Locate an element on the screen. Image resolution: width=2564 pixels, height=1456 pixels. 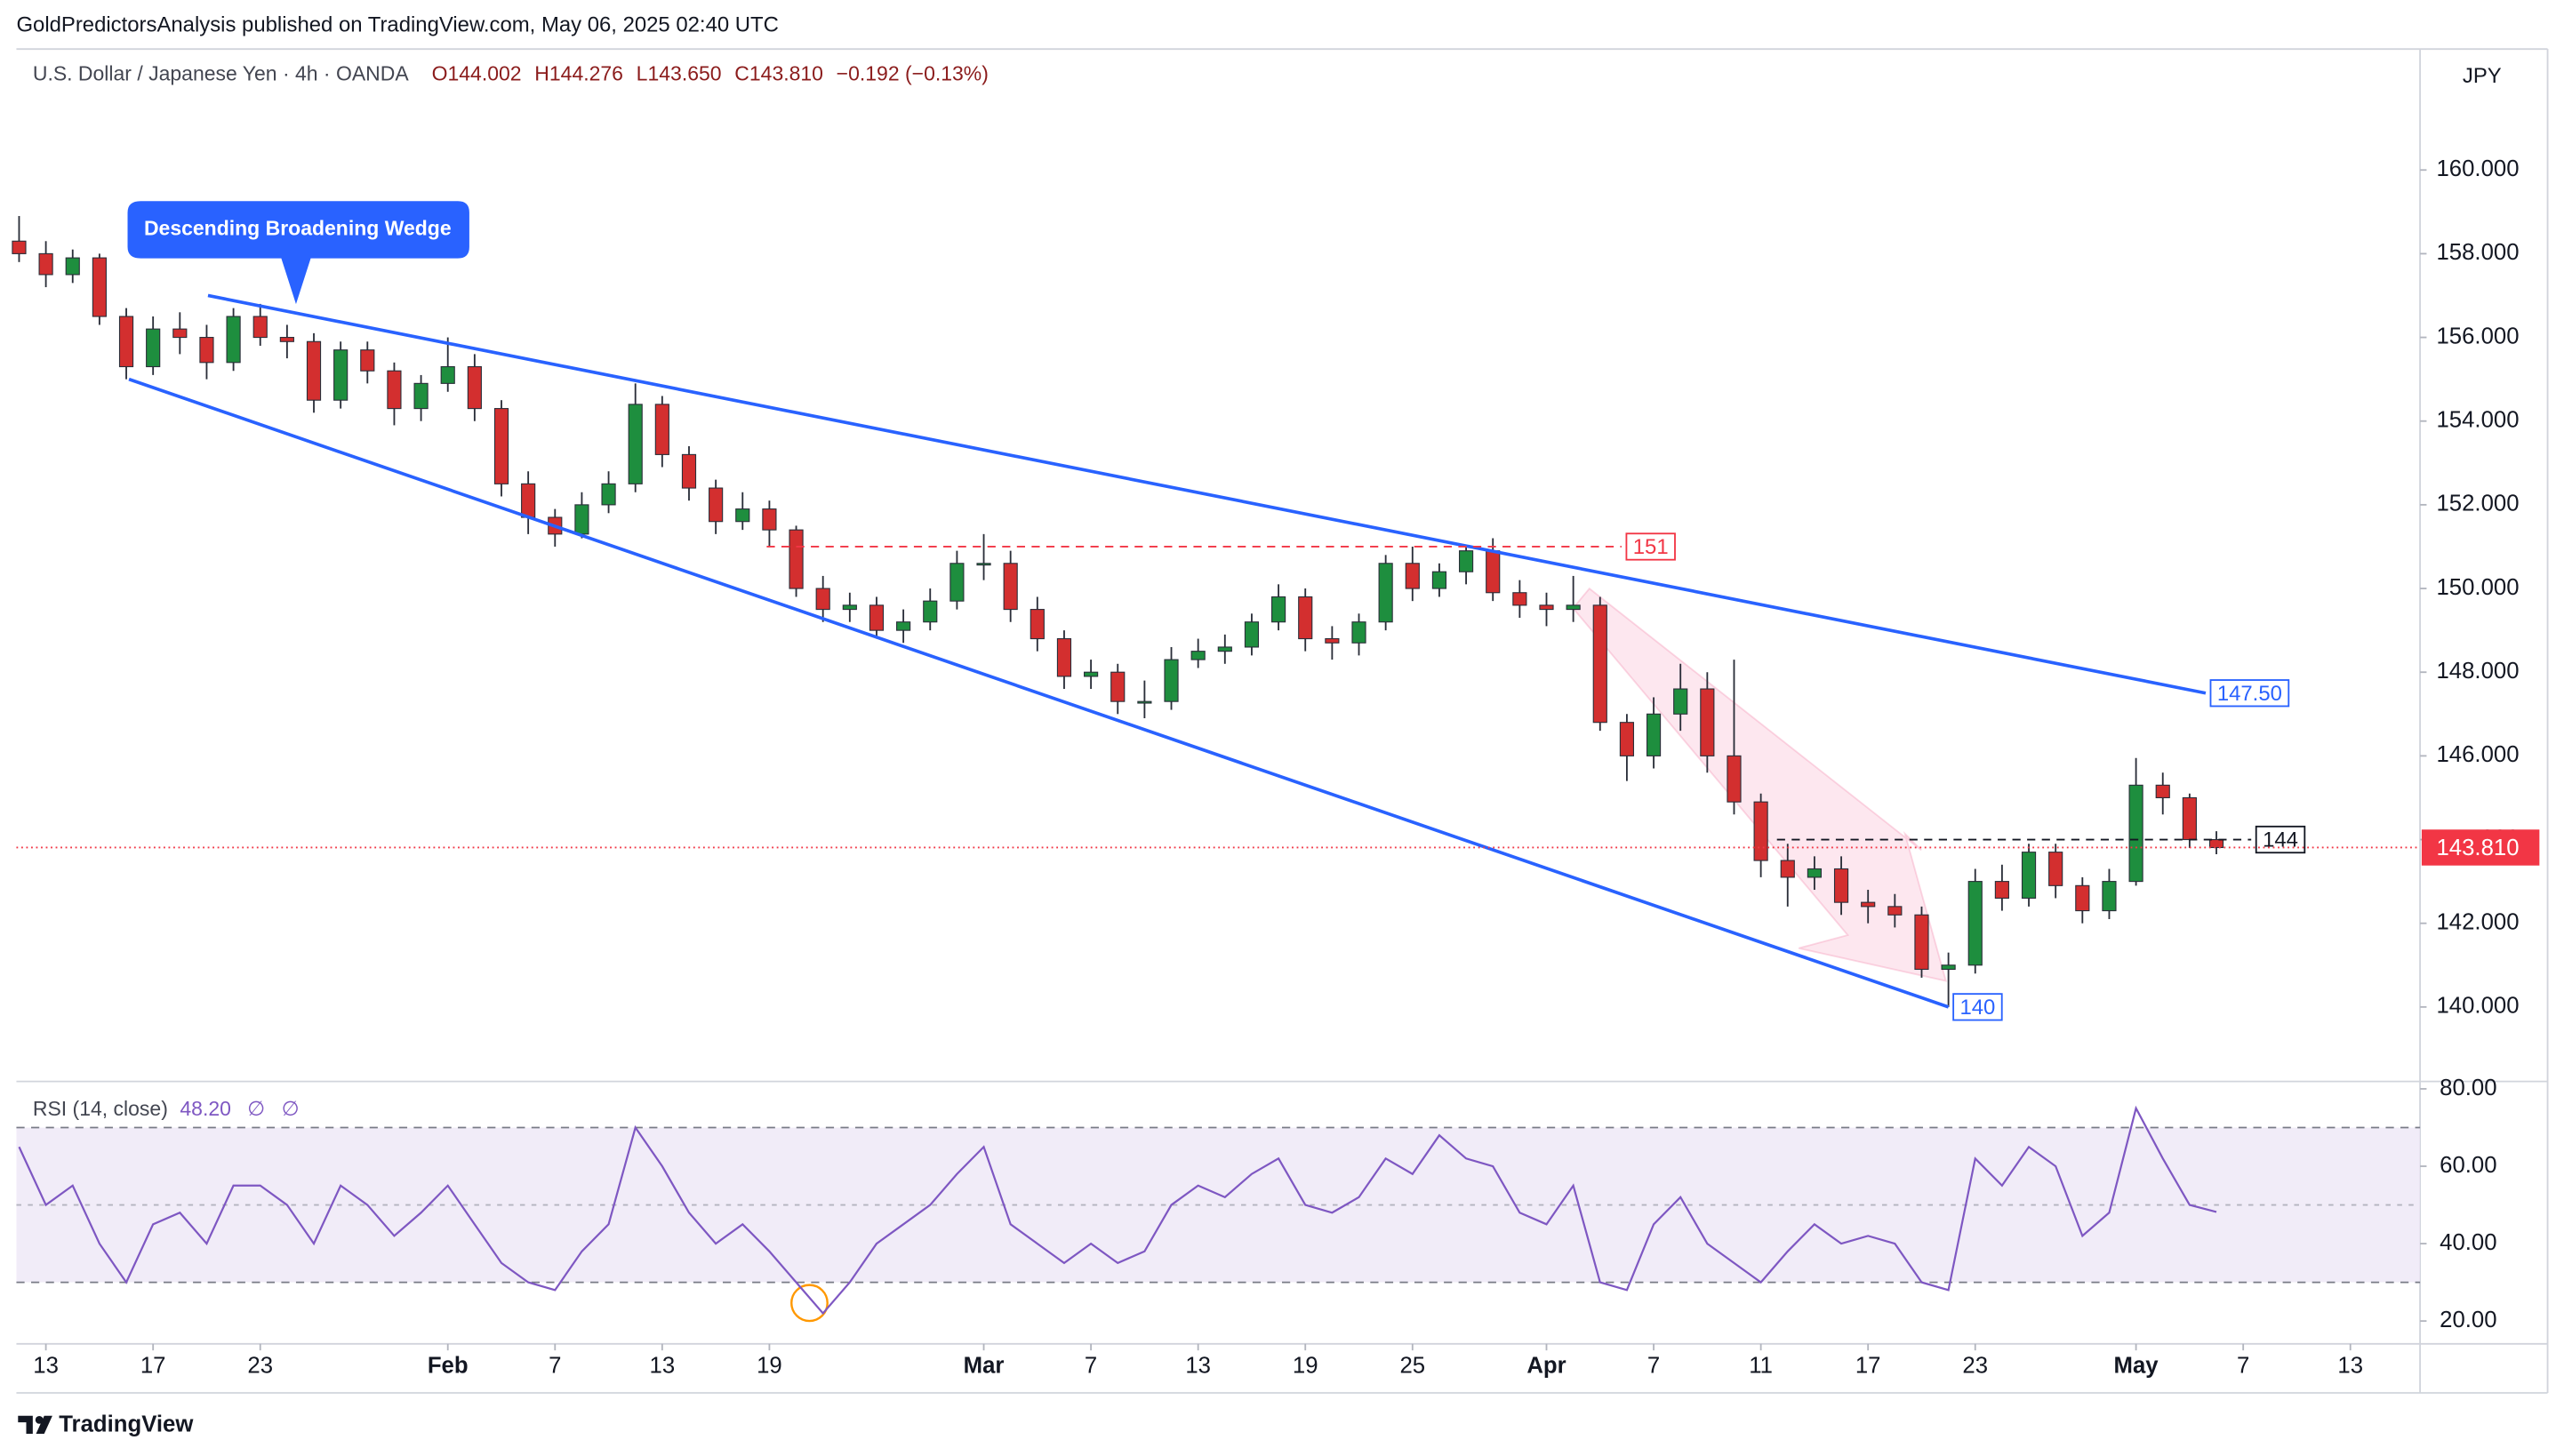
logo-mark is located at coordinates (25, 1424).